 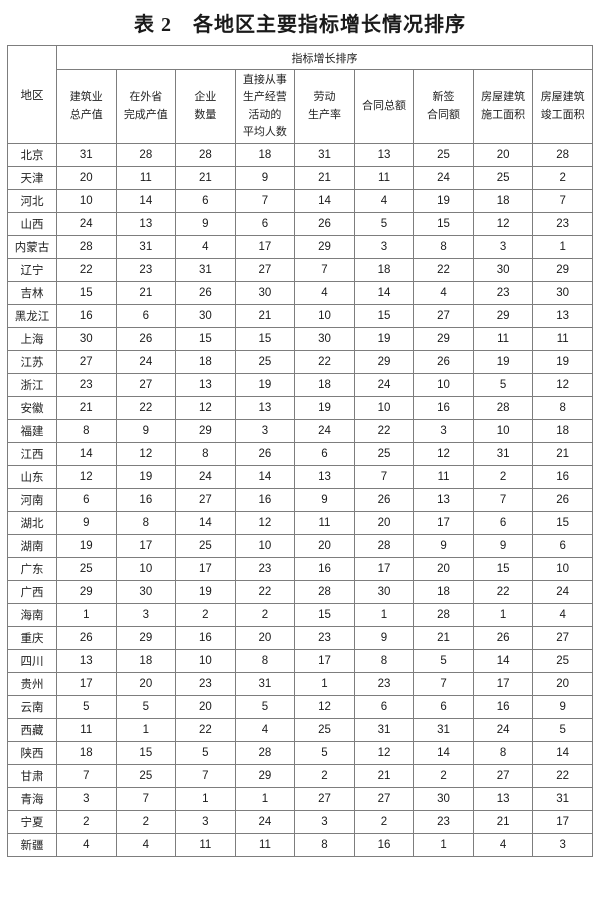 What do you see at coordinates (300, 201) in the screenshot?
I see `table-row: 河北 10 14 6 7 14 4 19 18 7` at bounding box center [300, 201].